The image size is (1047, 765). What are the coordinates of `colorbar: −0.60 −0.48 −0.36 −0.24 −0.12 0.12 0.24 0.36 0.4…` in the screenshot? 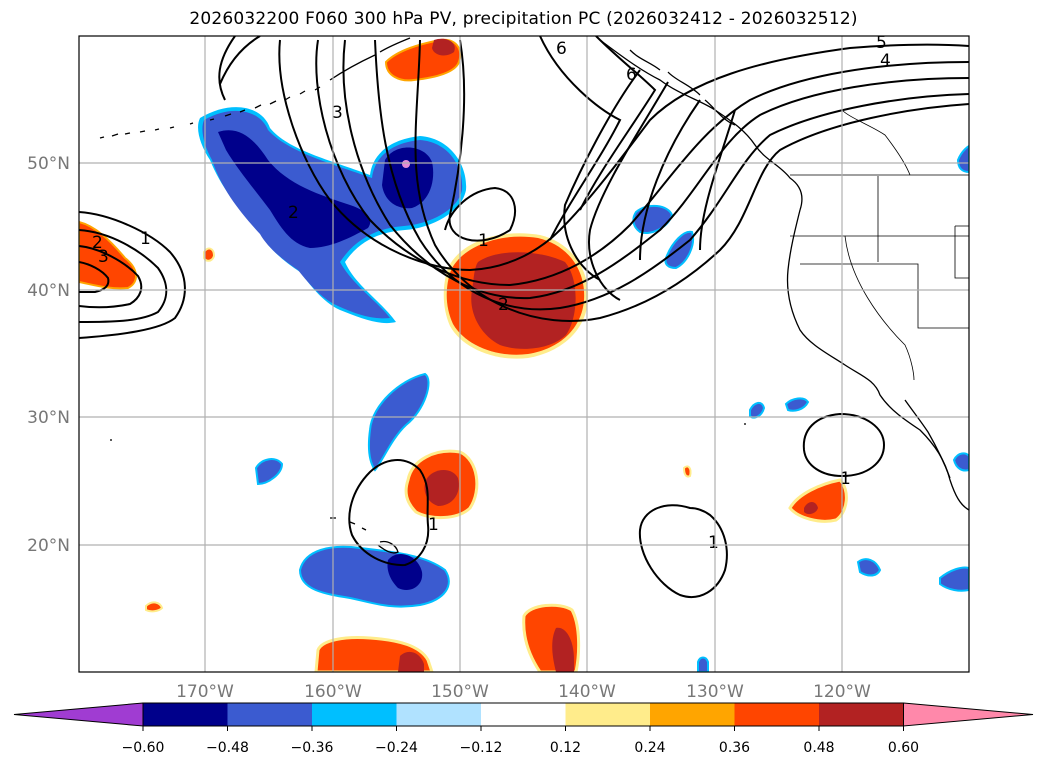 It's located at (523, 729).